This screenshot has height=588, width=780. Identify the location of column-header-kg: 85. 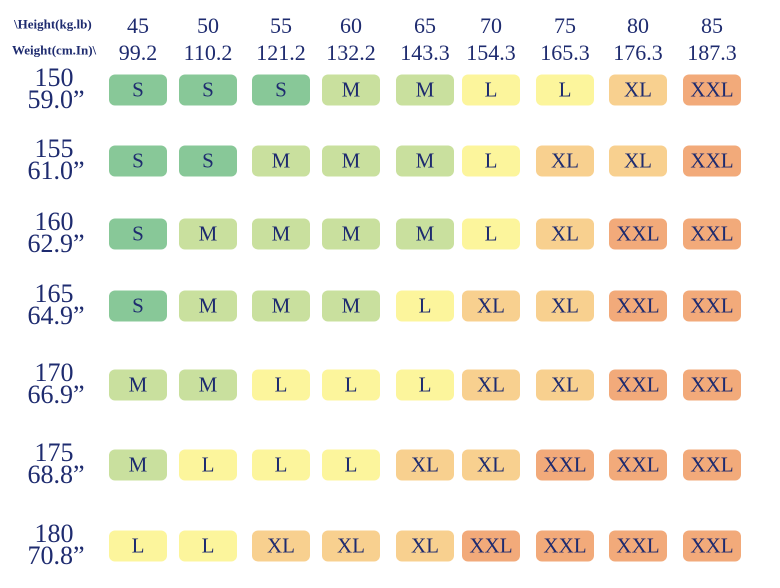
(712, 25).